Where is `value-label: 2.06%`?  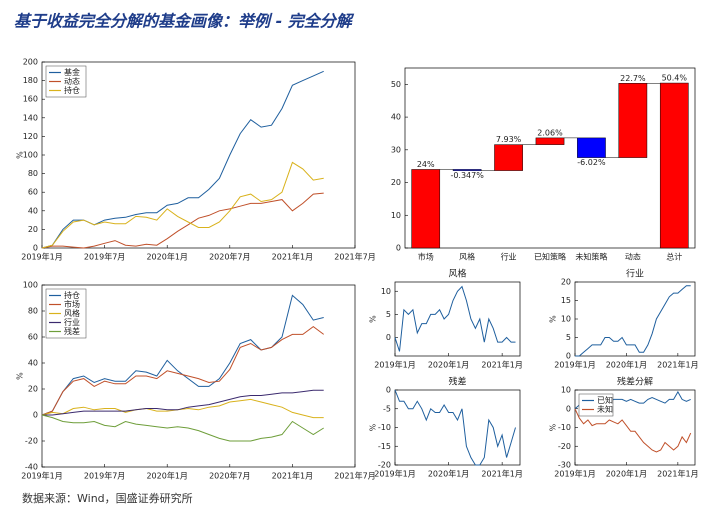
value-label: 2.06% is located at coordinates (550, 132).